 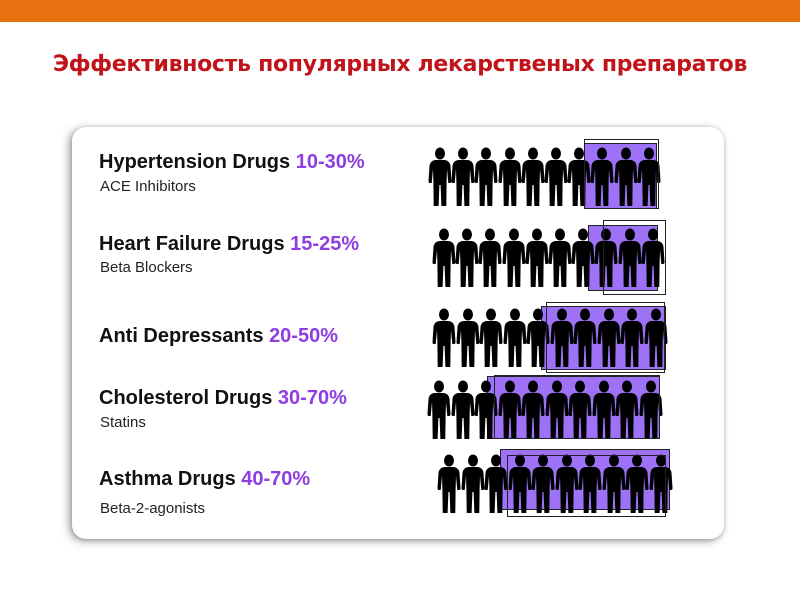 I want to click on row-title-heart-failure: Heart Failure Drugs 15-25%, so click(x=229, y=244).